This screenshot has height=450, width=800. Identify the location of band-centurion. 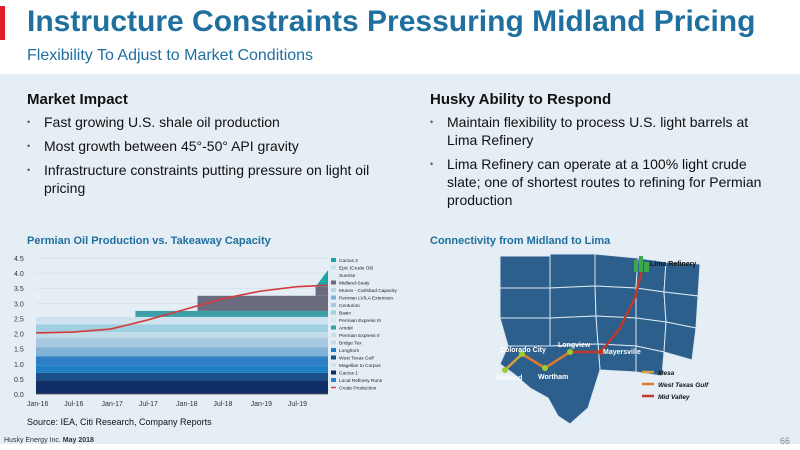
(182, 343).